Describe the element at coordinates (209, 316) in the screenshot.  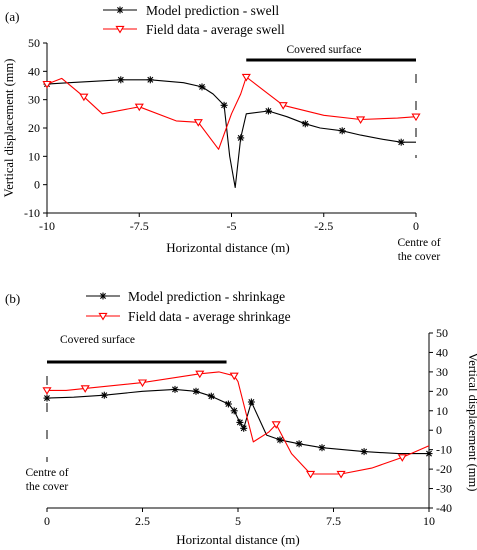
I see `legend-field-shrinkage-label: Field data - average shrinkage` at that location.